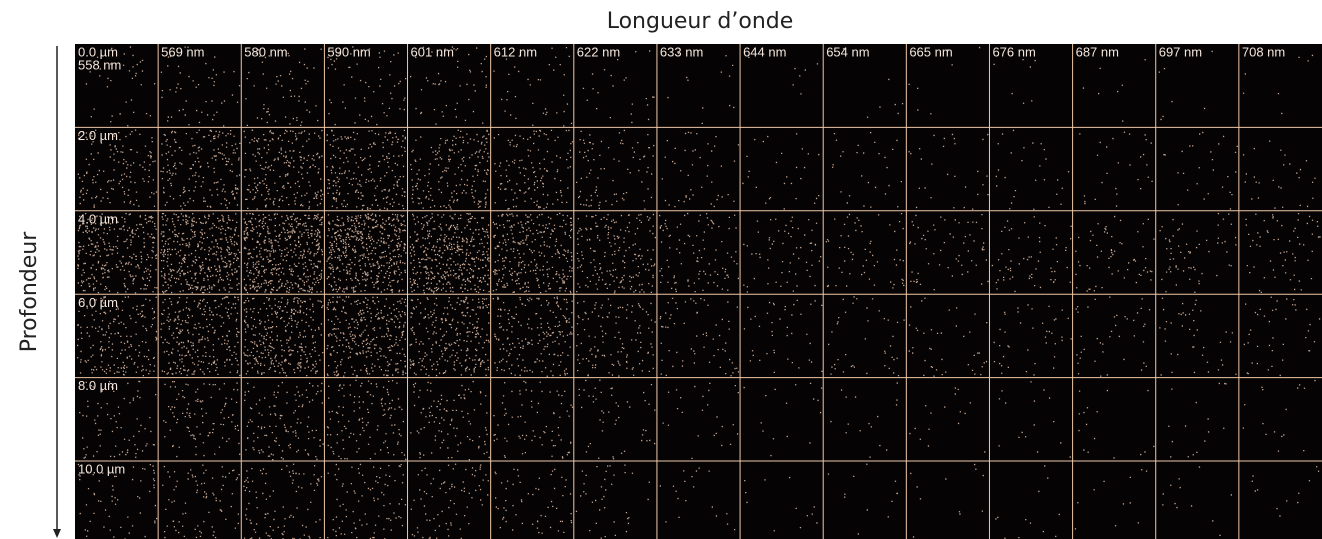 This screenshot has width=1322, height=539. I want to click on arrow-head, so click(57, 533).